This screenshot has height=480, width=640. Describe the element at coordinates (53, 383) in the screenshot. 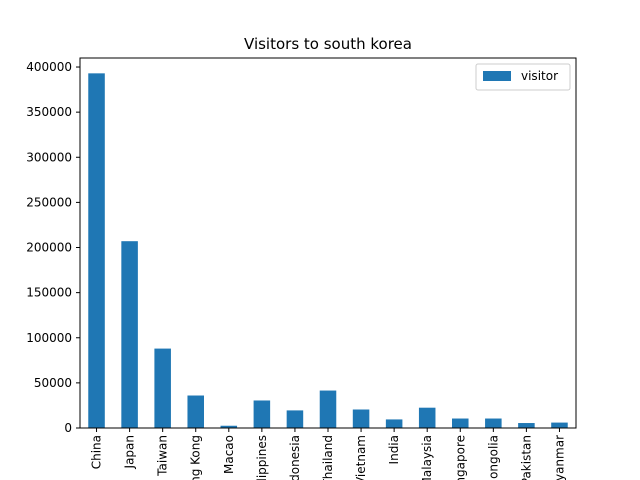

I see `y-tick-label: 50000` at that location.